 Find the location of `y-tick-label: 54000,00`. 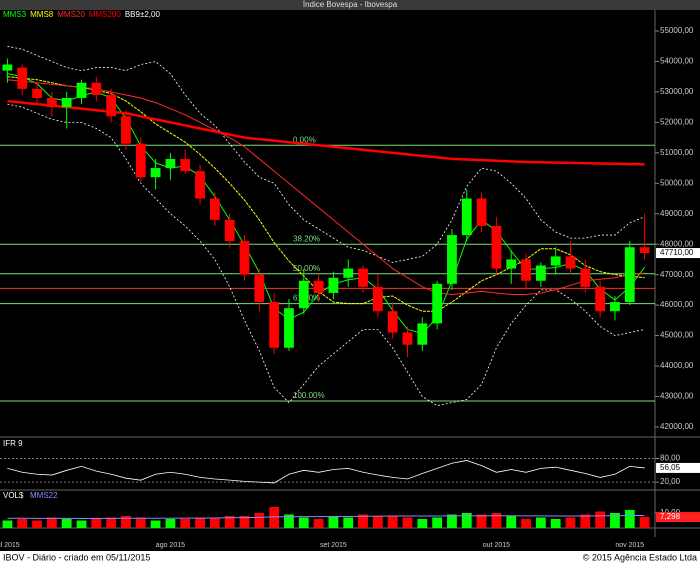

y-tick-label: 54000,00 is located at coordinates (677, 61).